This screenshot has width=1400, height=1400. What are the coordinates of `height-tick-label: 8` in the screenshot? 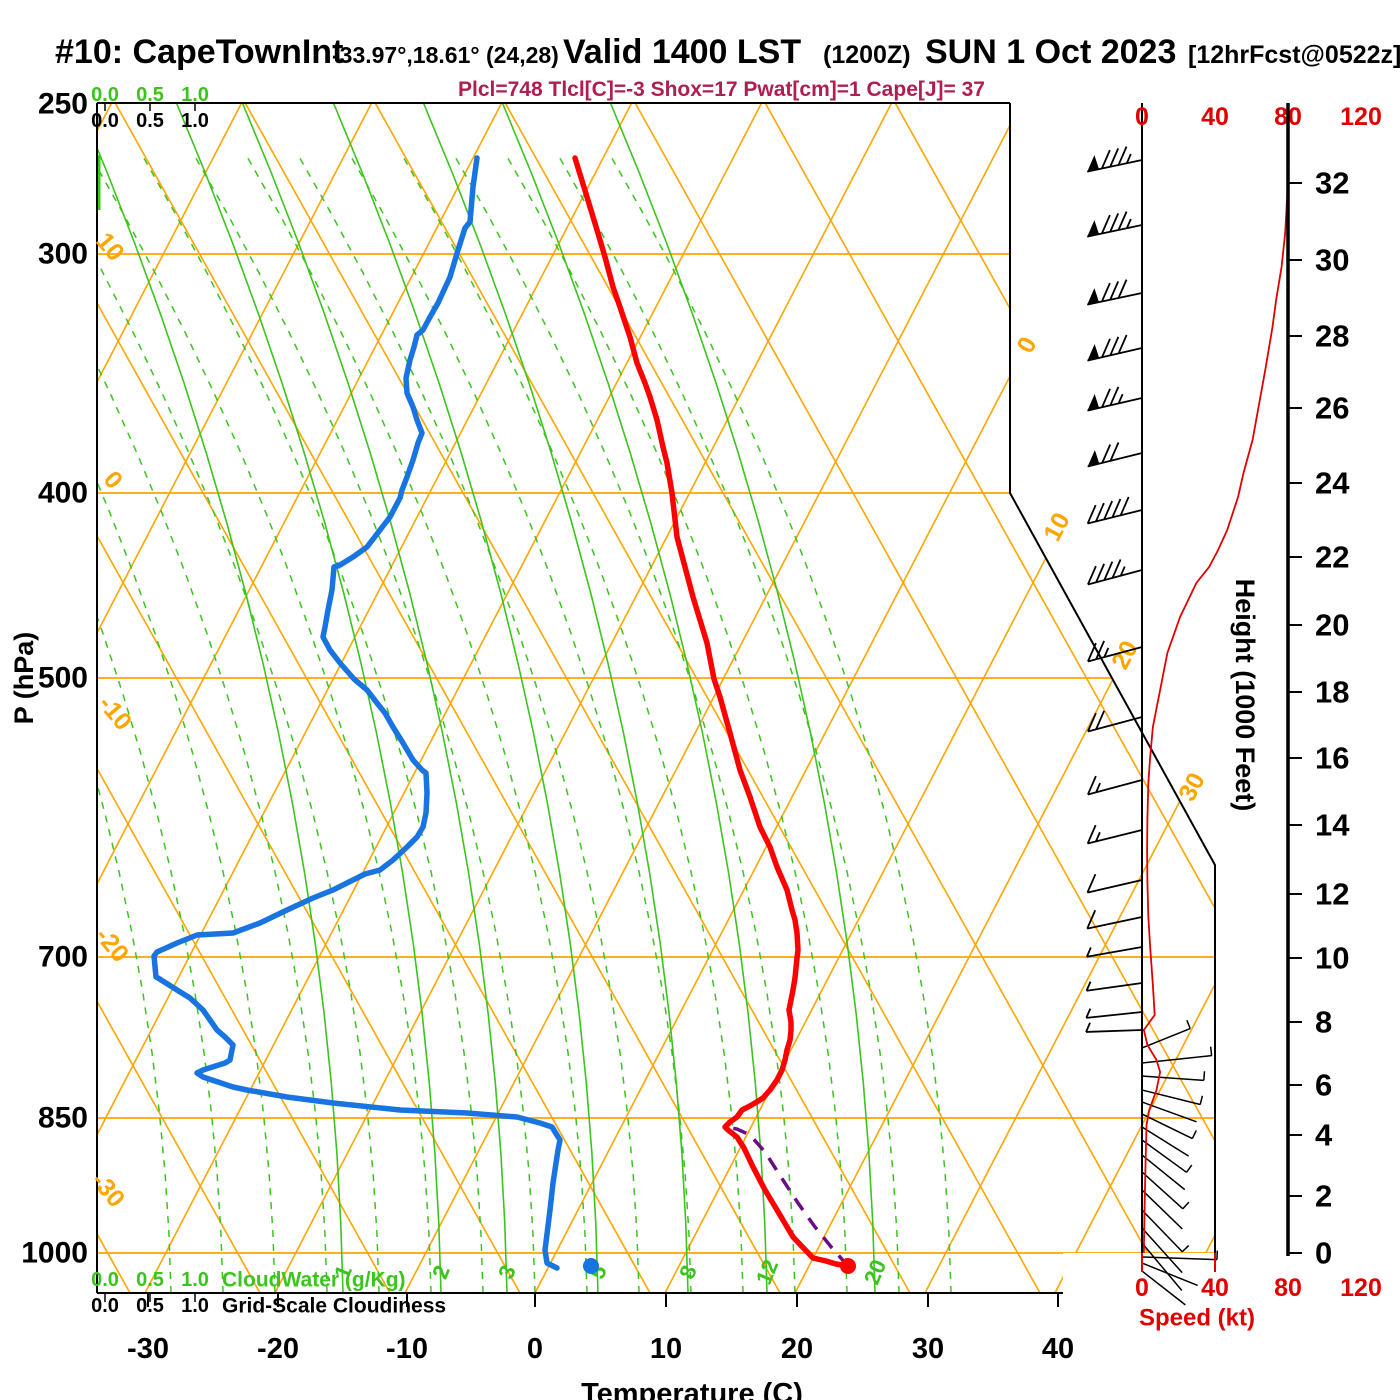 It's located at (1323, 1022).